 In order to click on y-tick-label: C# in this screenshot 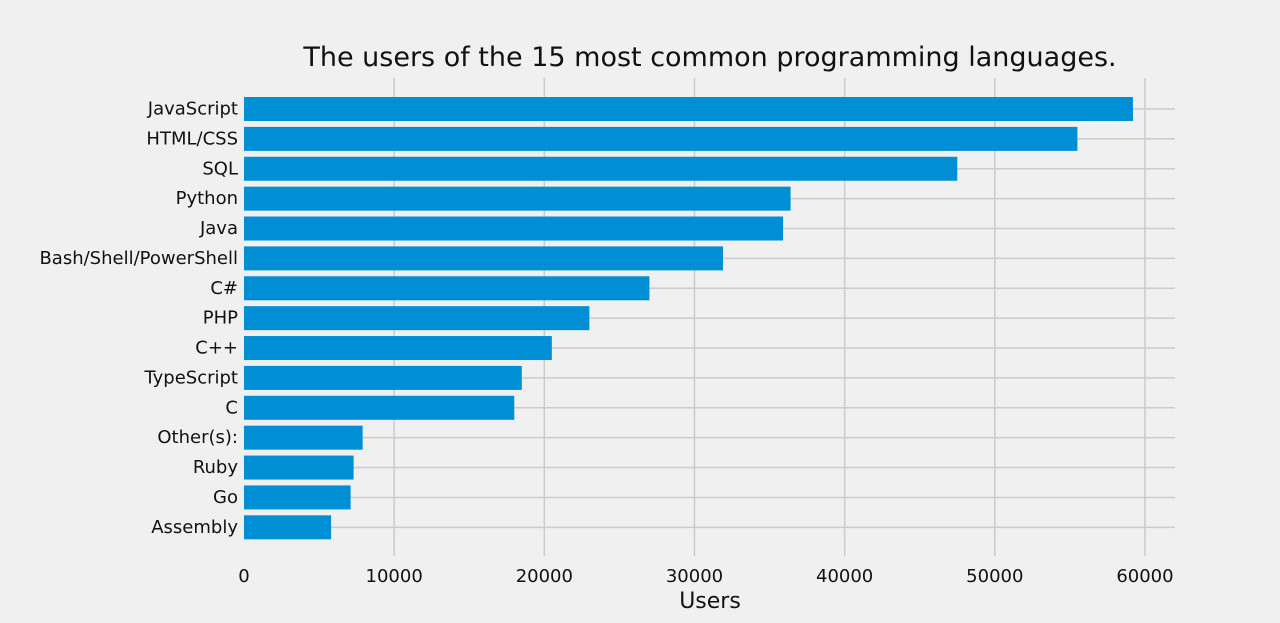, I will do `click(224, 288)`.